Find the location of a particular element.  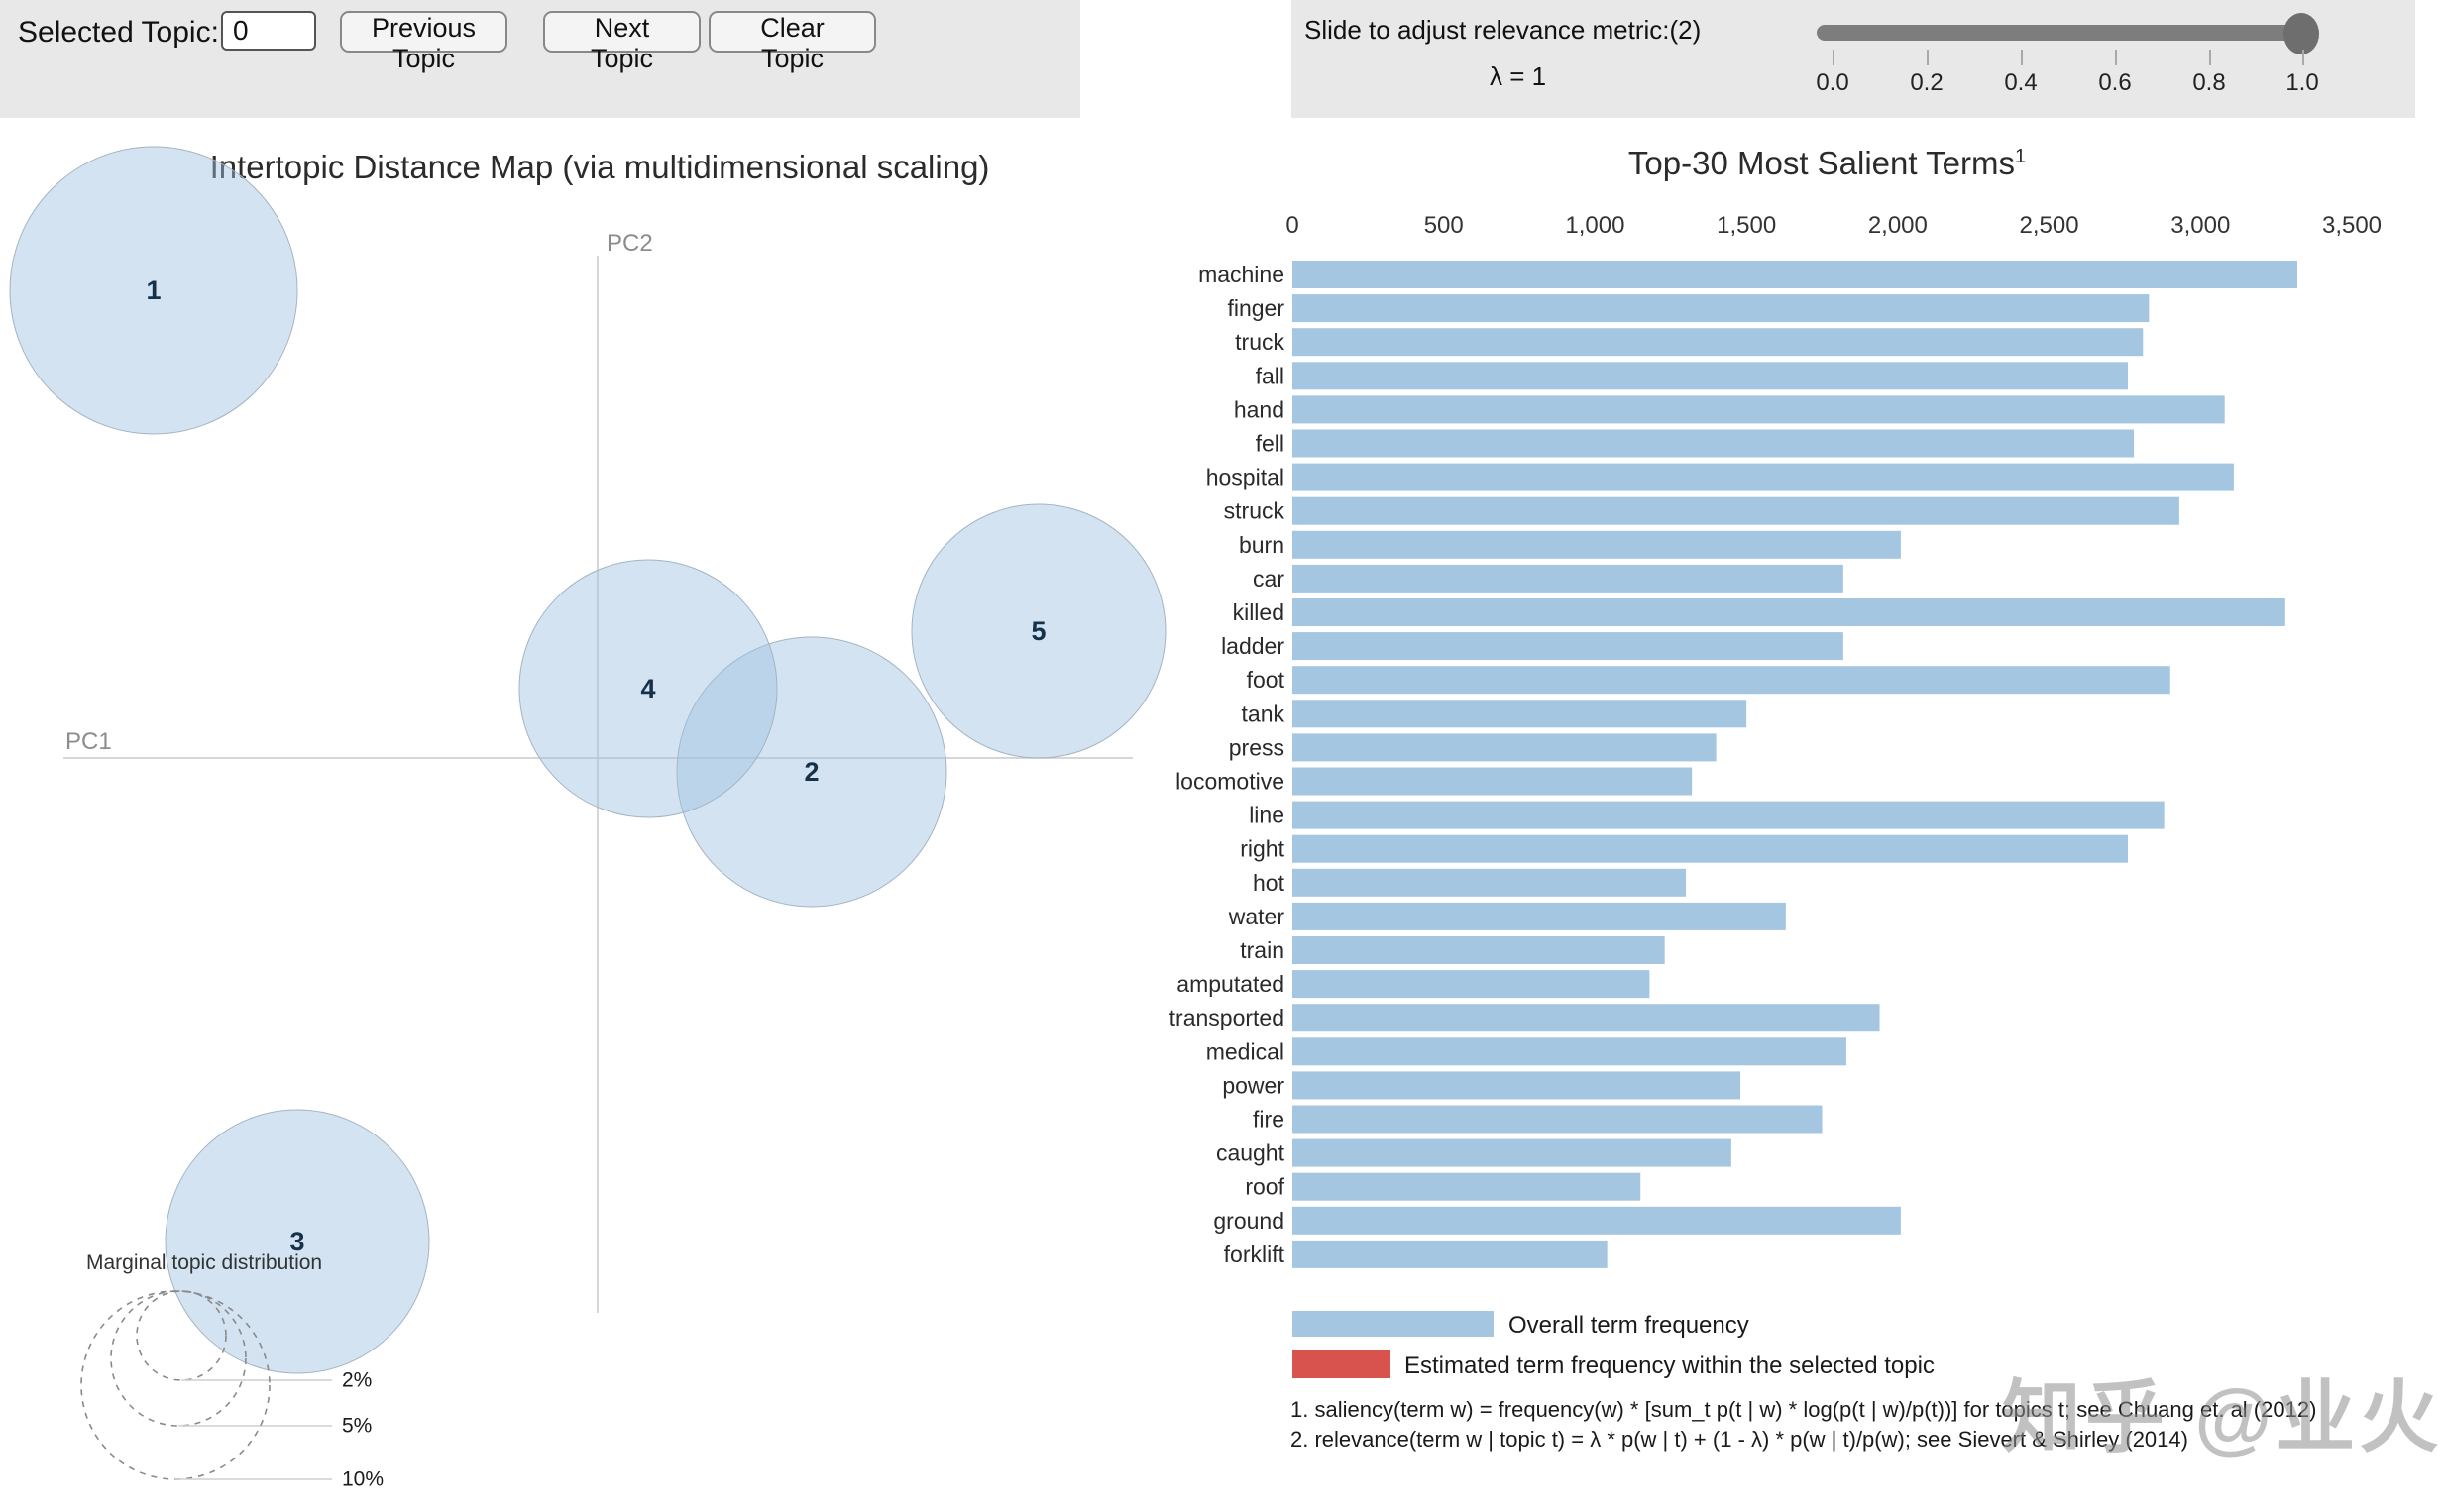

next-topic-button: Next Topic is located at coordinates (622, 42).